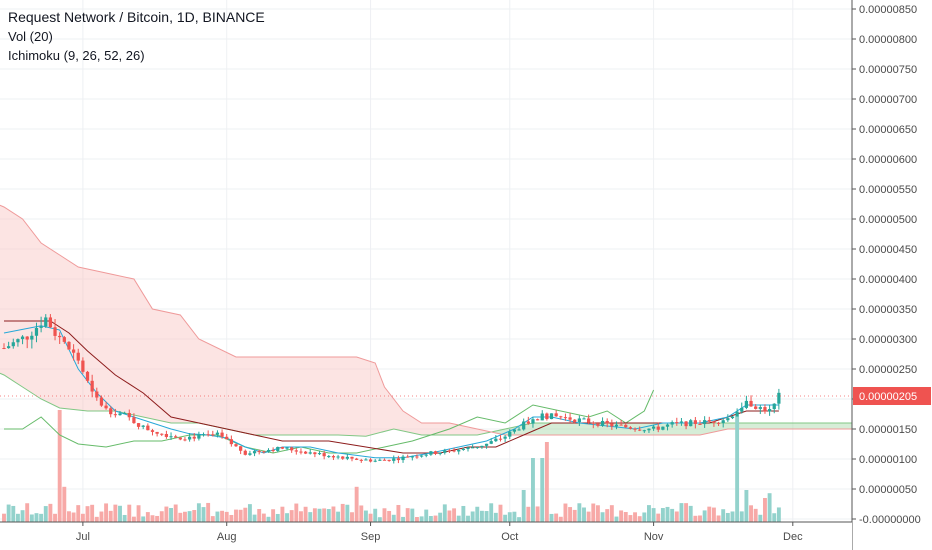 This screenshot has height=550, width=932. I want to click on time-tick-label: Aug, so click(227, 537).